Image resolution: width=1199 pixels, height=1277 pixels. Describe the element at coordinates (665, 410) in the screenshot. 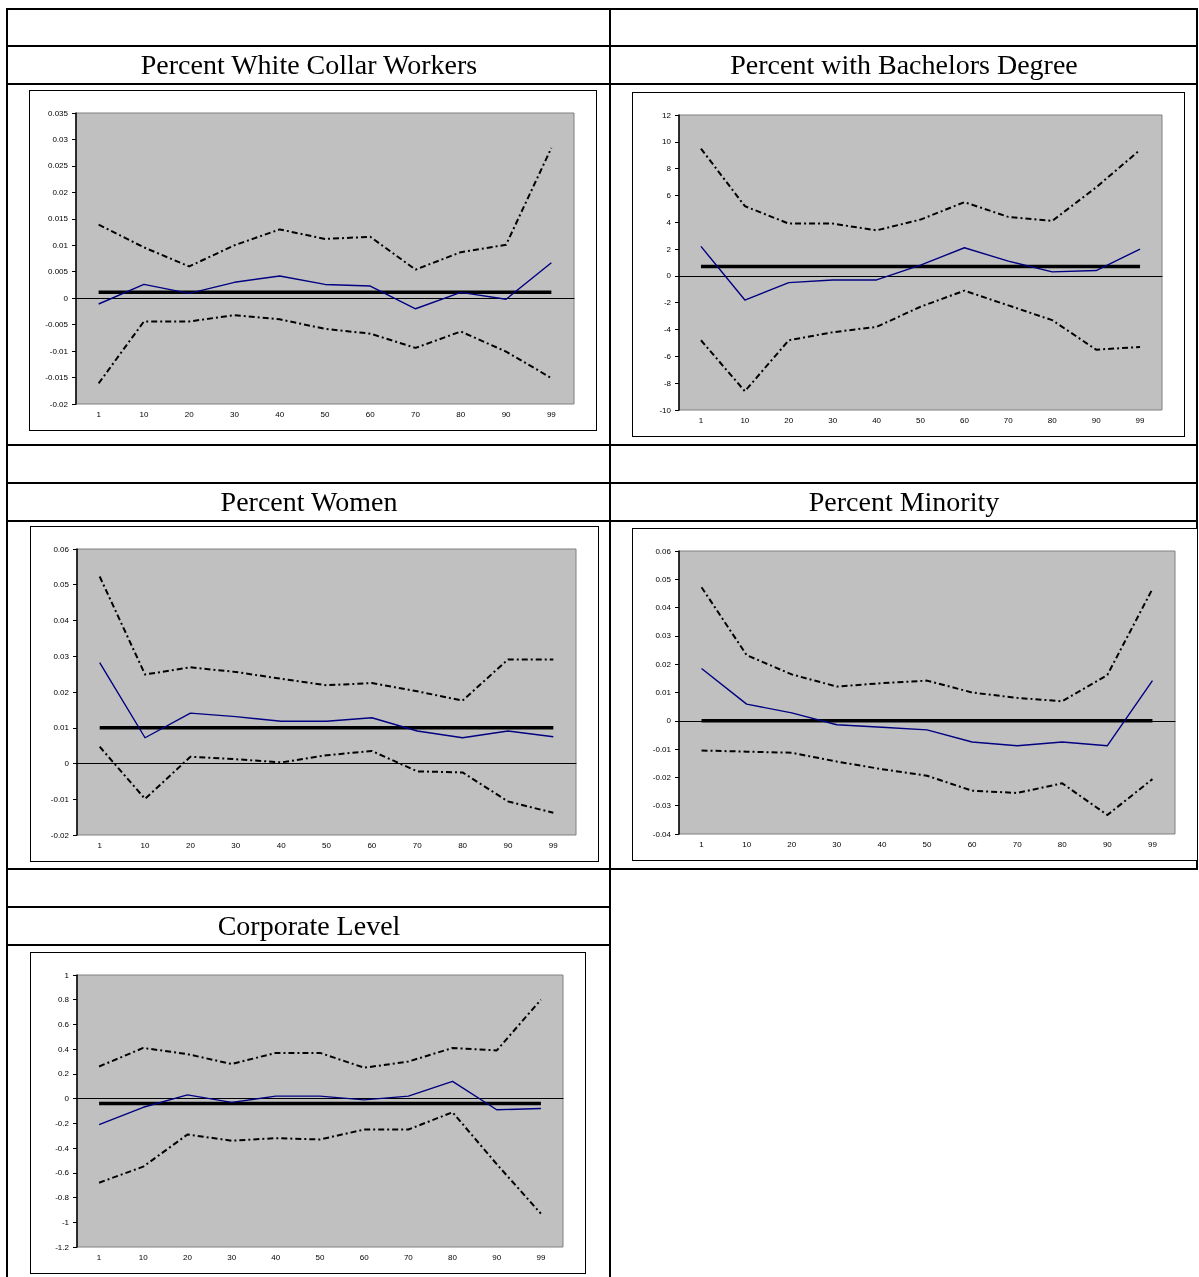

I see `y-tick-label: -10` at that location.